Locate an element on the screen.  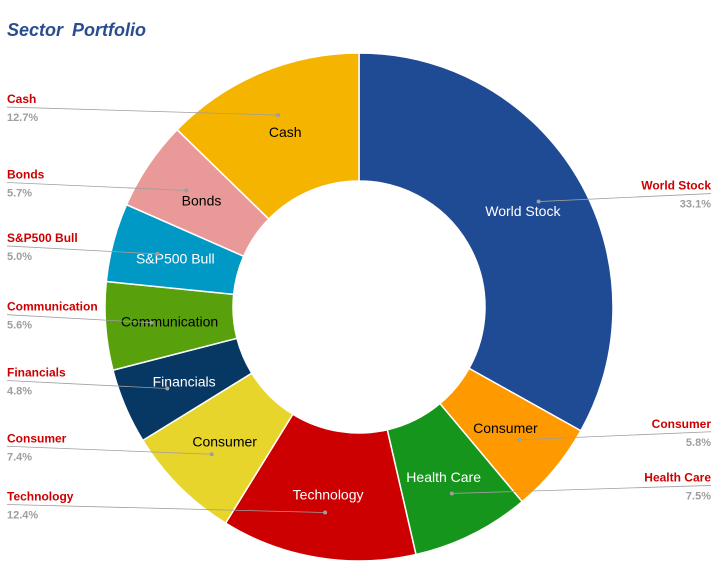
callout-name-consumer-4: Consumer is located at coordinates (37, 438).